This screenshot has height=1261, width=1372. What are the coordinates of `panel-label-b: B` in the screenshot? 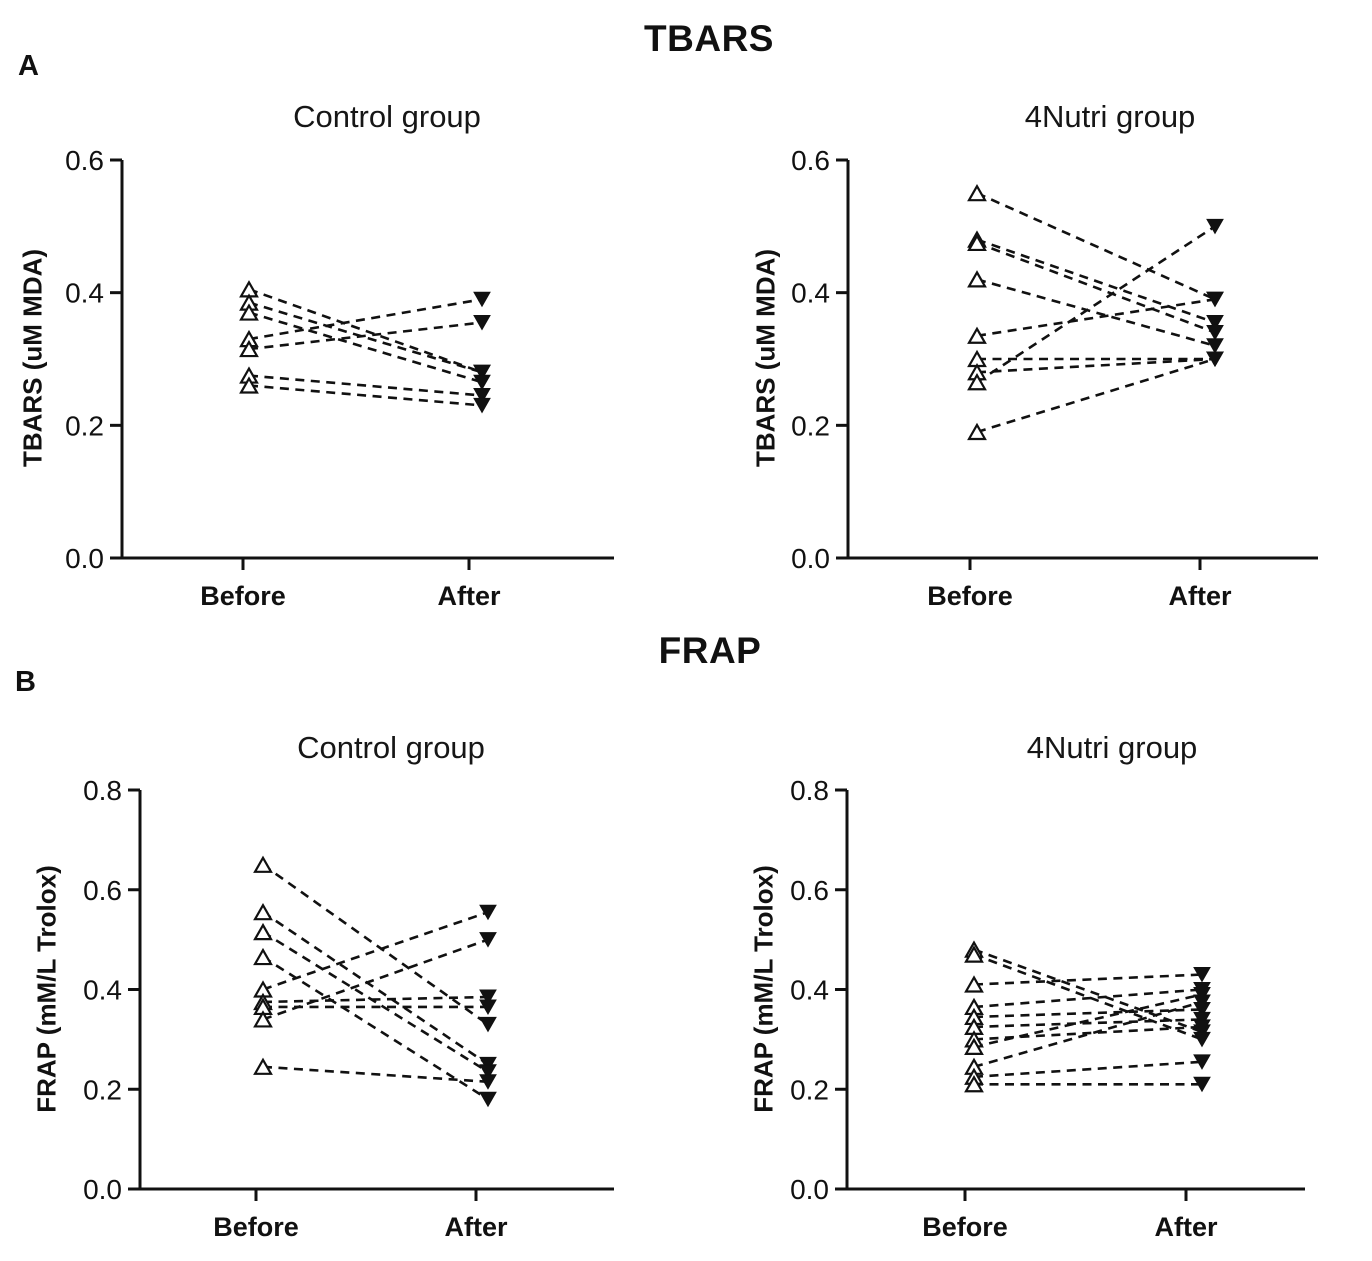 It's located at (25, 682).